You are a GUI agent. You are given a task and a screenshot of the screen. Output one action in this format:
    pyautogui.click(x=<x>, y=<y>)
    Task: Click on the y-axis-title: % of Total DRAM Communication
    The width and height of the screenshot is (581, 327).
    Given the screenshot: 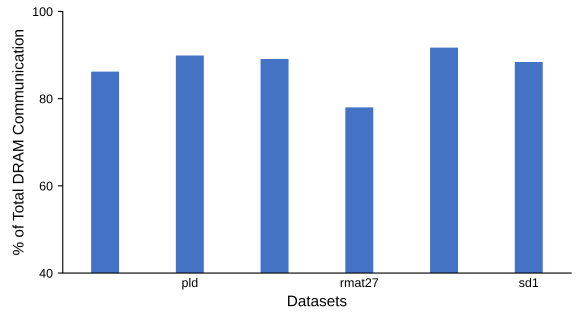 What is the action you would take?
    pyautogui.click(x=18, y=142)
    